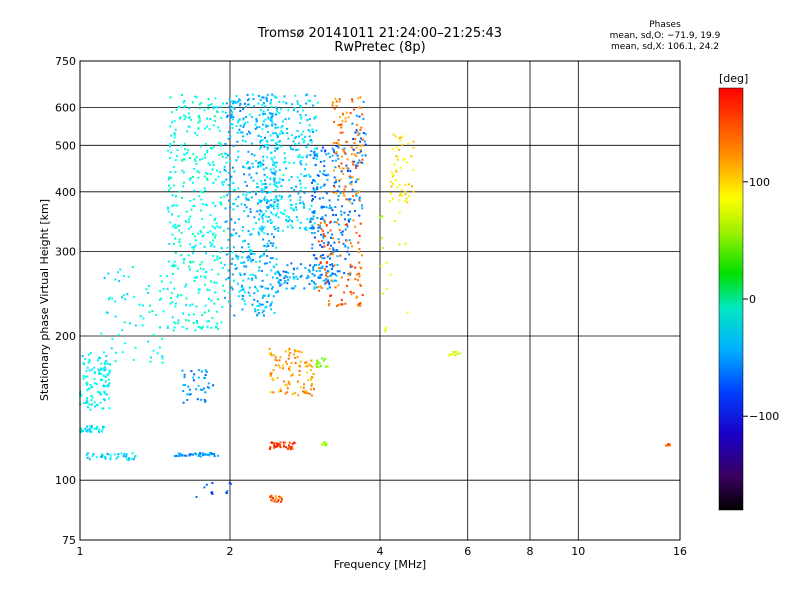 The height and width of the screenshot is (600, 800). I want to click on x-tick-label: 1, so click(80, 551).